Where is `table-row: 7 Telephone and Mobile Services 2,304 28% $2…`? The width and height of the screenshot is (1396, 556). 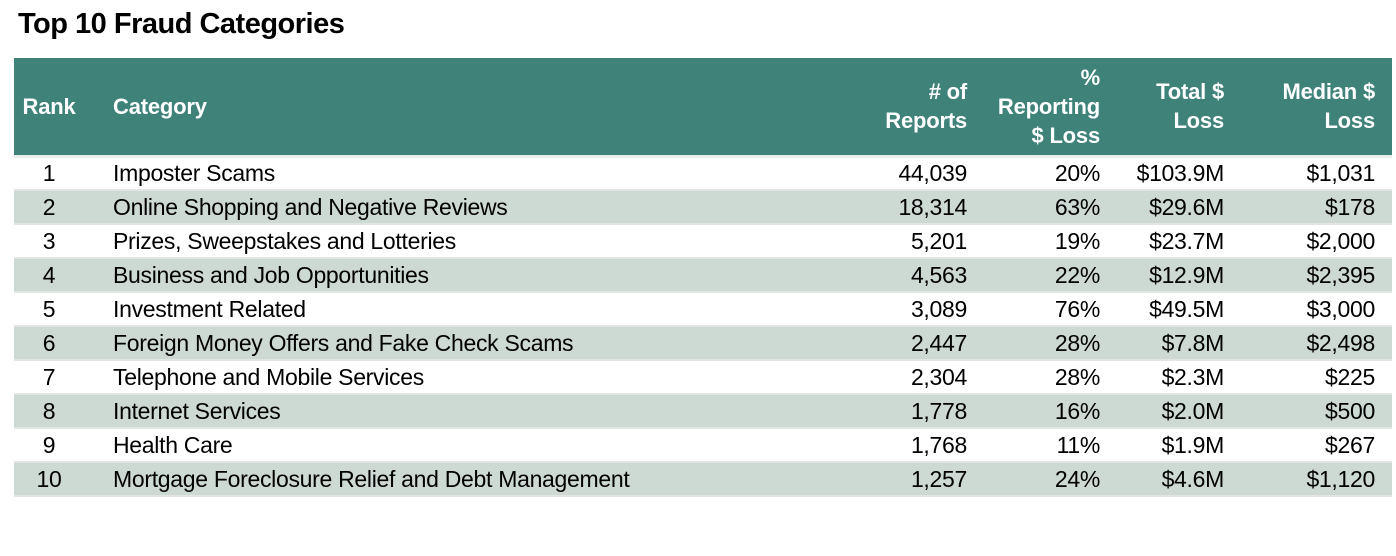 table-row: 7 Telephone and Mobile Services 2,304 28% $2… is located at coordinates (703, 377).